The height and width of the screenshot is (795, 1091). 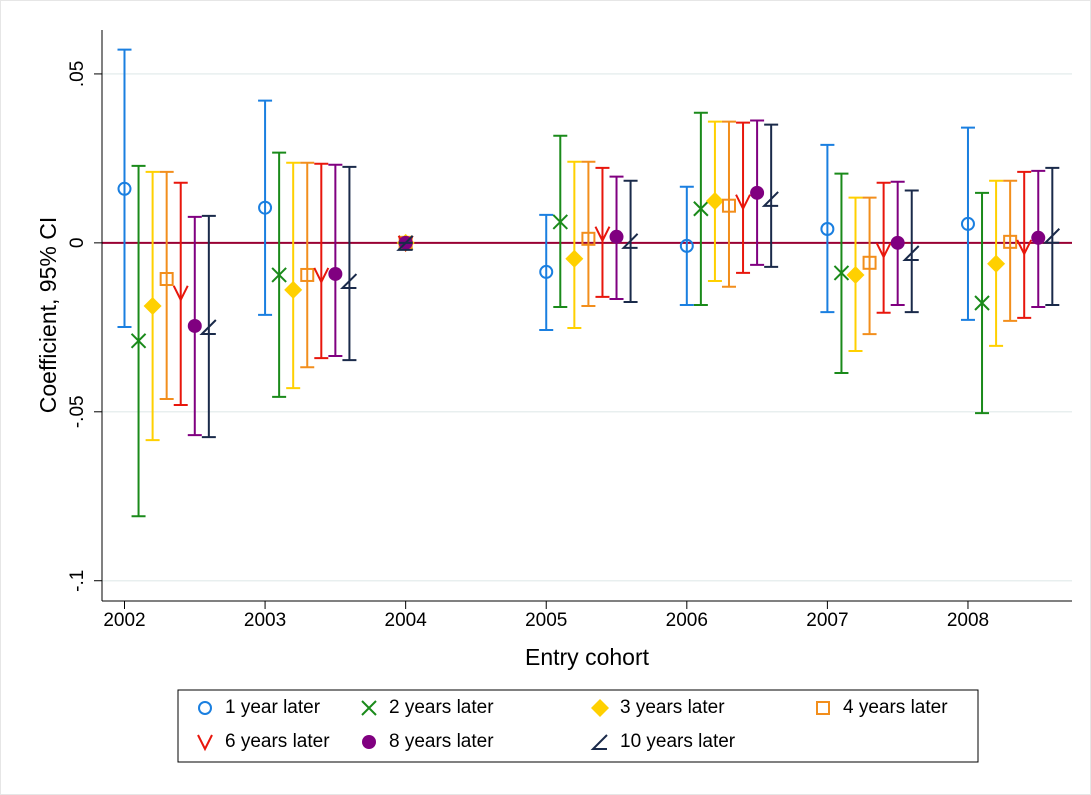 I want to click on x-axis-title: Entry cohort, so click(x=587, y=657).